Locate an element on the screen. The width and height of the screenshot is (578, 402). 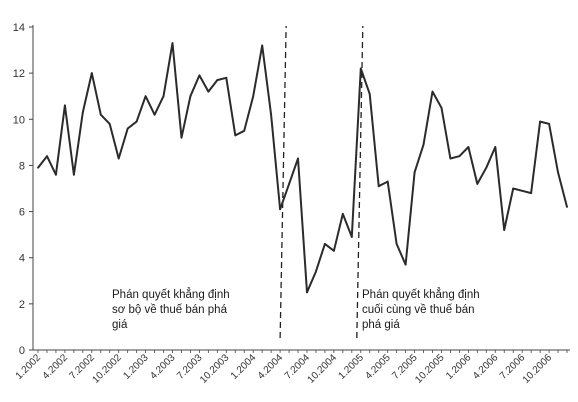
x-tick-label: 10.2003 is located at coordinates (215, 369).